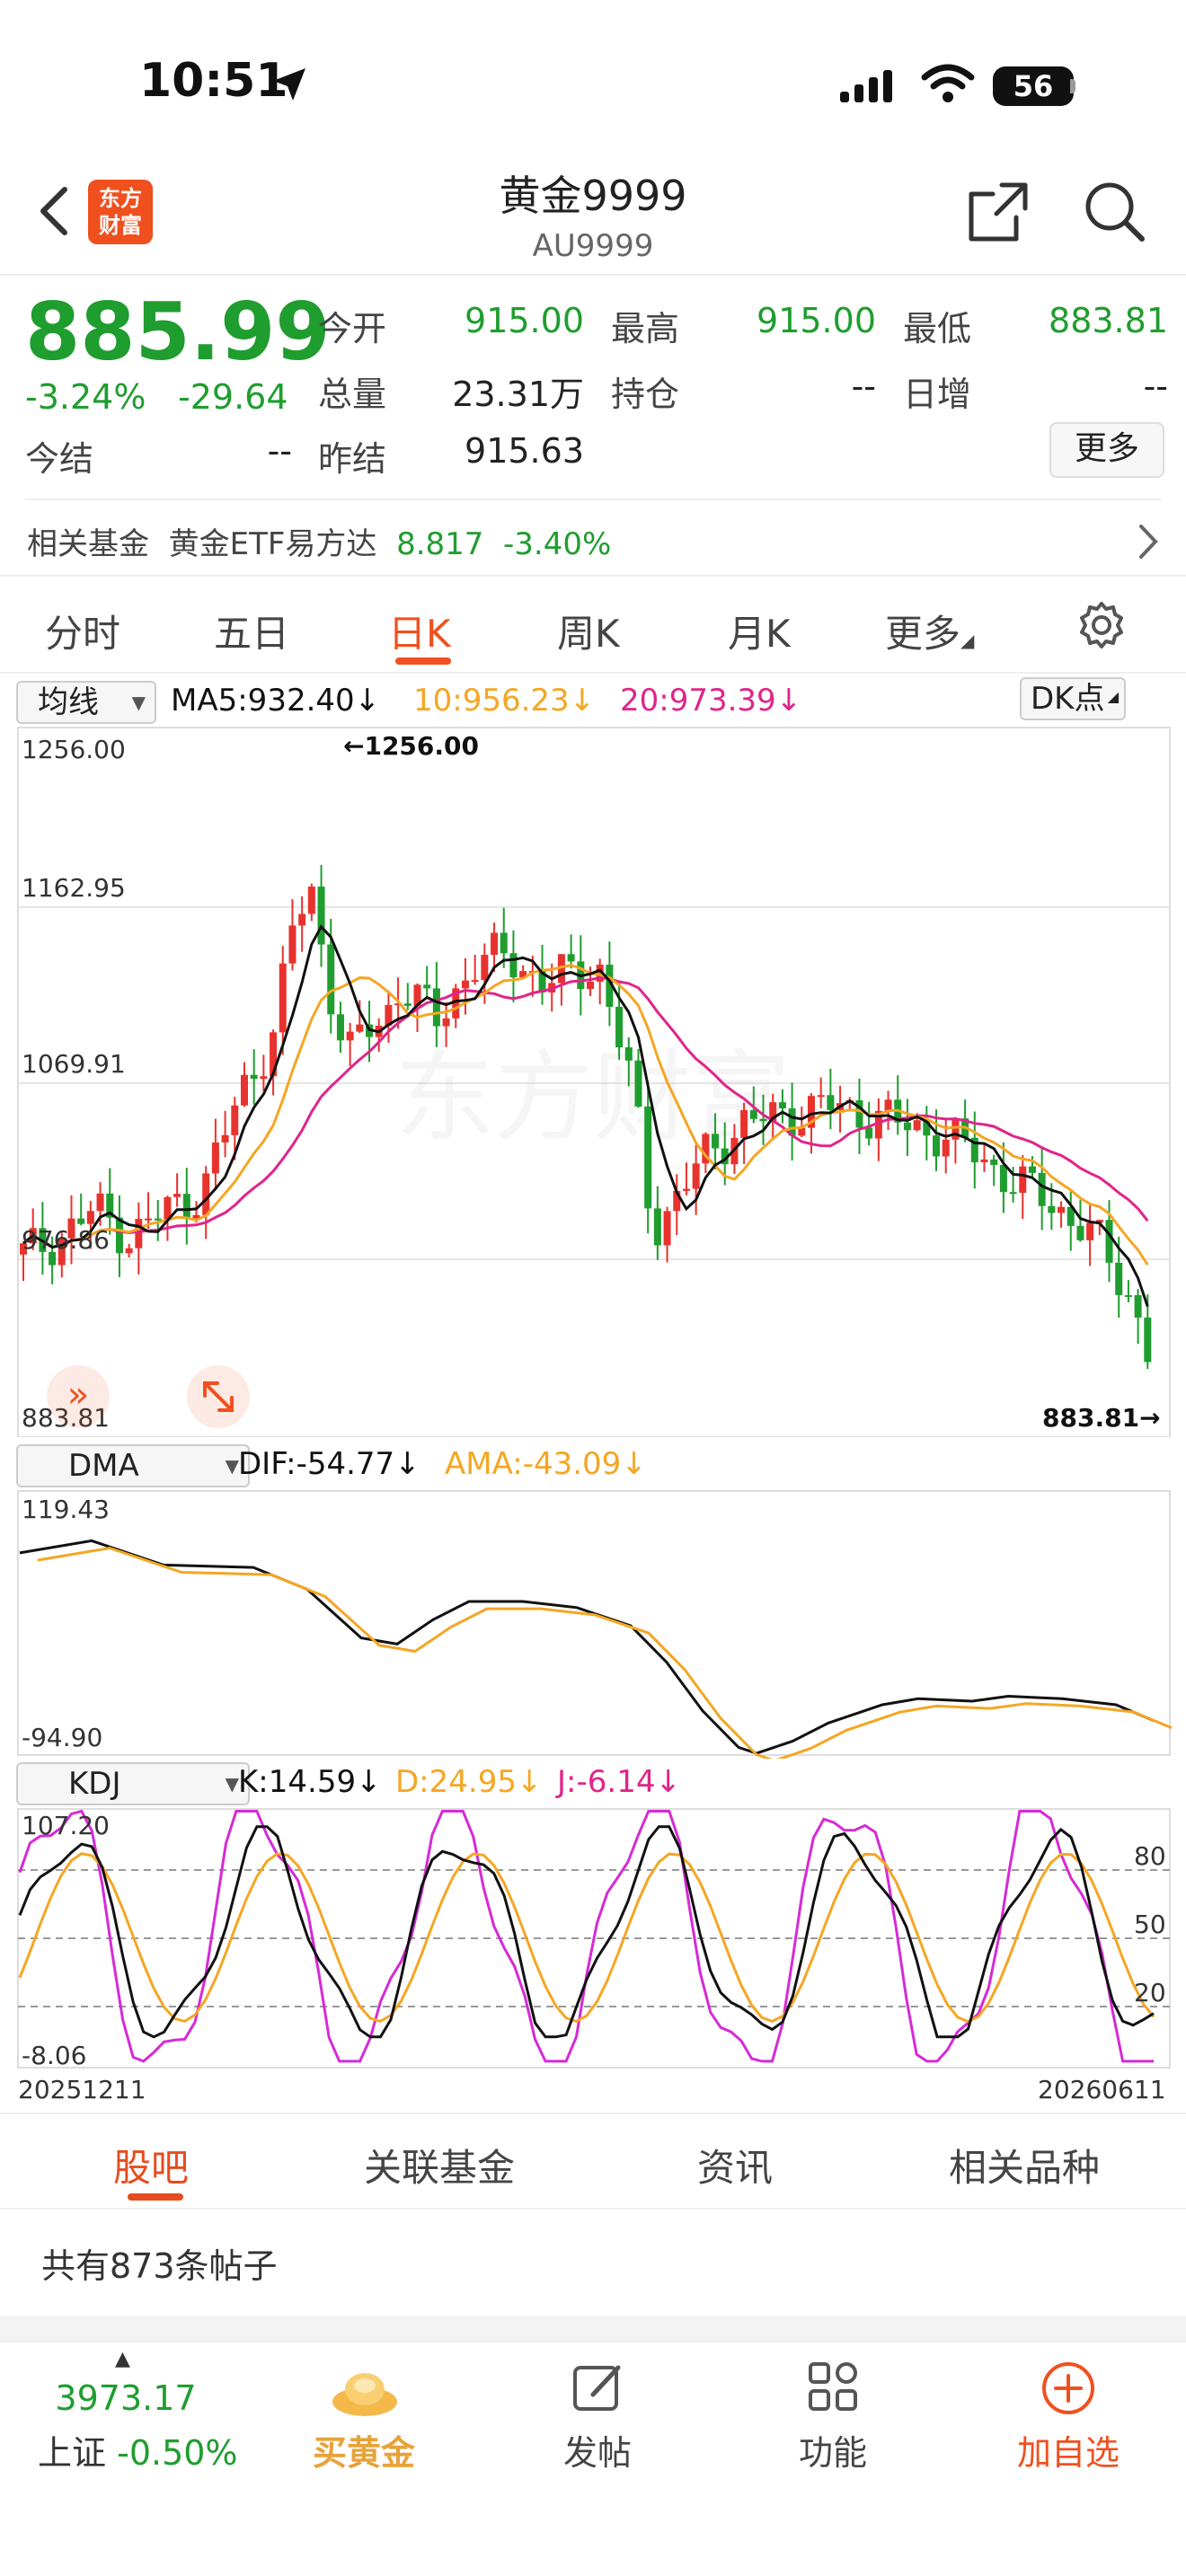 The image size is (1186, 2576). Describe the element at coordinates (218, 1396) in the screenshot. I see `fullscreen-icon` at that location.